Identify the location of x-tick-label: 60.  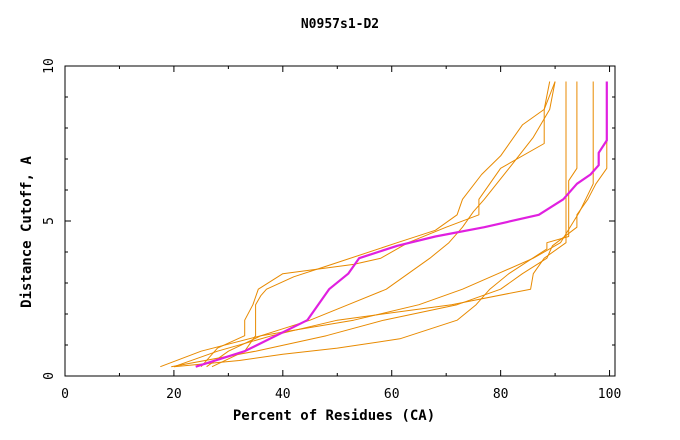
(392, 394).